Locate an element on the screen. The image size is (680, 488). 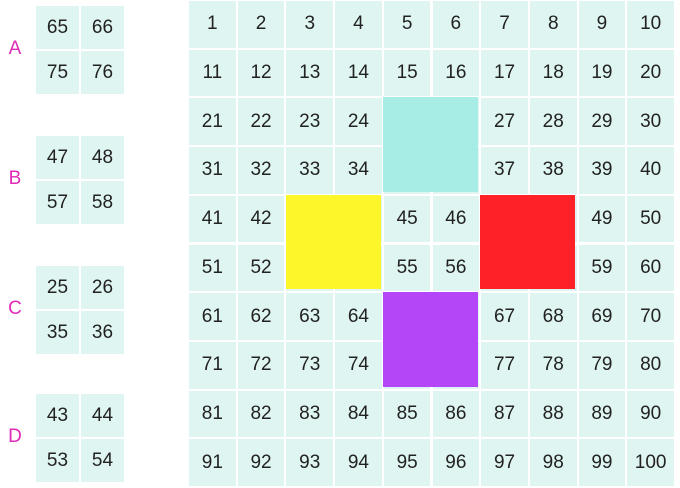
grid-cell: 86 is located at coordinates (456, 414).